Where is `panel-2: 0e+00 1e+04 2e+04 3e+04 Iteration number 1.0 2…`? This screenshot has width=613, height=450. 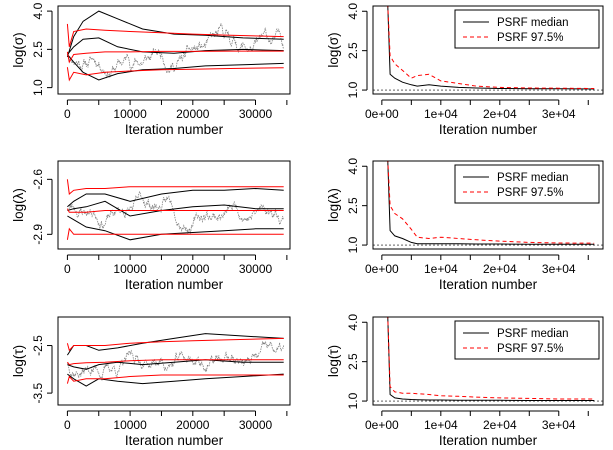 panel-2: 0e+00 1e+04 2e+04 3e+04 Iteration number 1.0 2… is located at coordinates (465, 70).